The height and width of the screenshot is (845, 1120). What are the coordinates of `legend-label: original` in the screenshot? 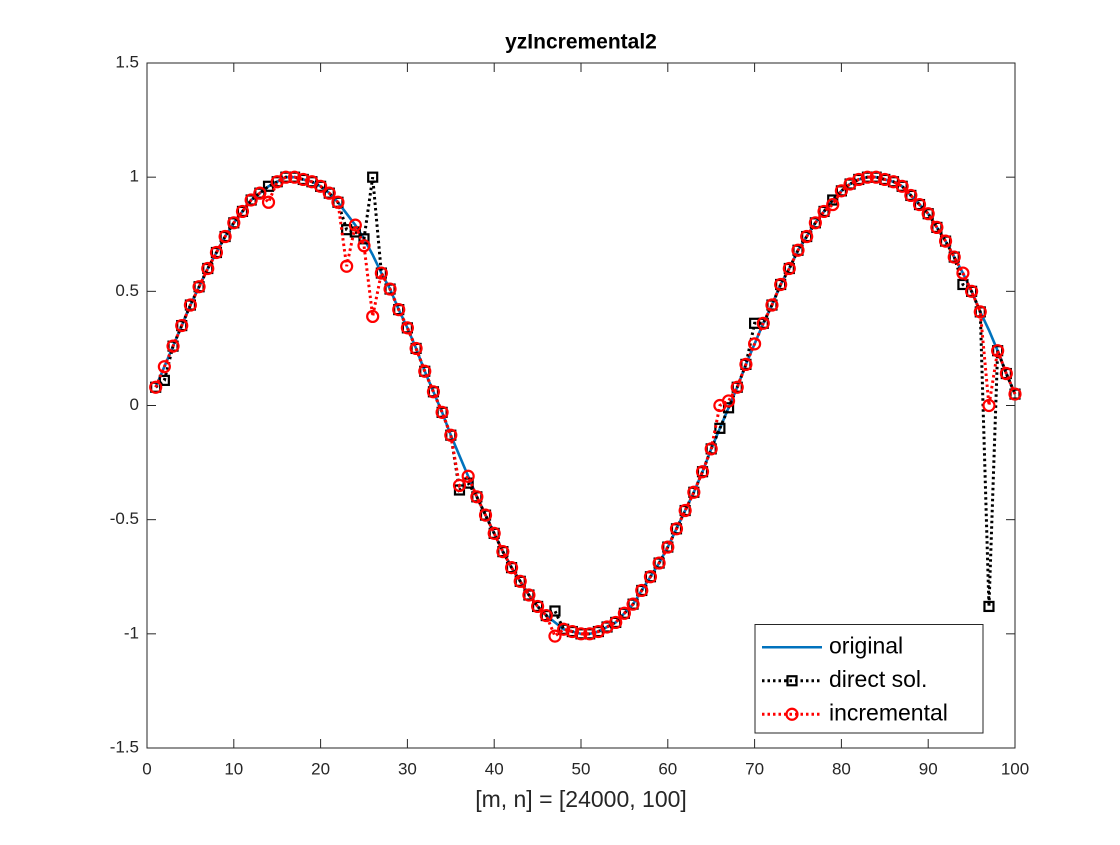 It's located at (866, 645).